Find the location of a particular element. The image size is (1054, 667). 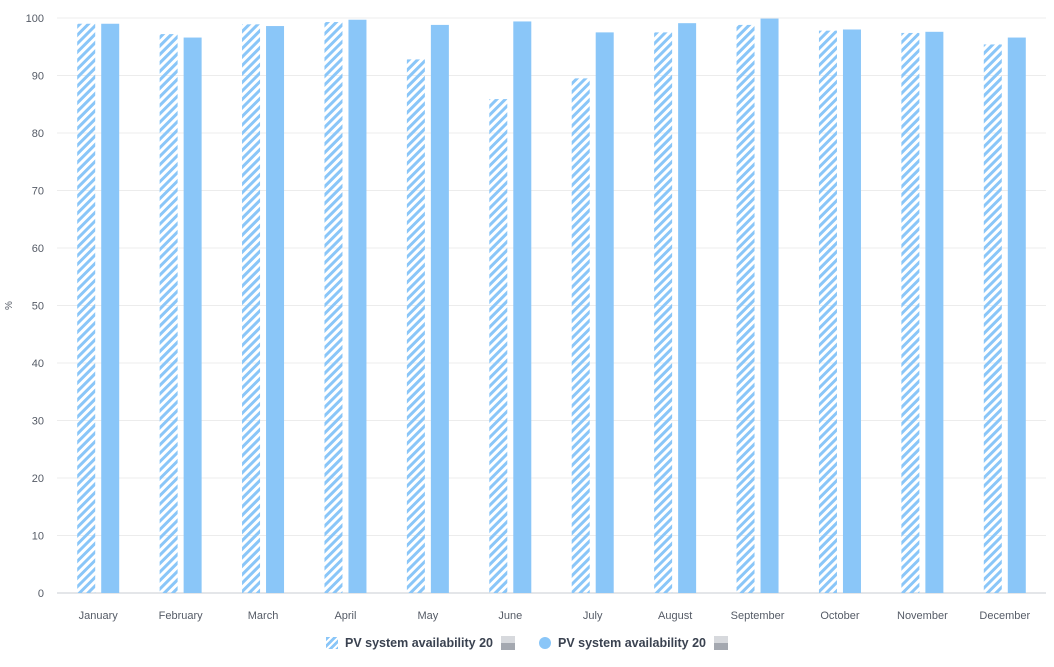

bar-solid-december is located at coordinates (1016, 315).